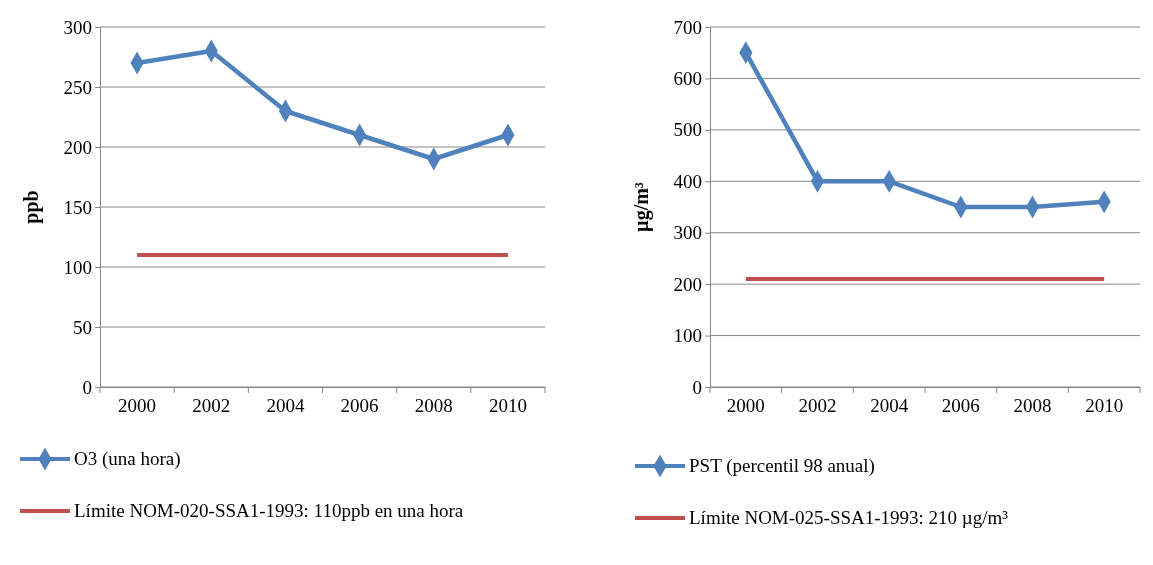  Describe the element at coordinates (641, 207) in the screenshot. I see `y-axis-title: µg/m³` at that location.